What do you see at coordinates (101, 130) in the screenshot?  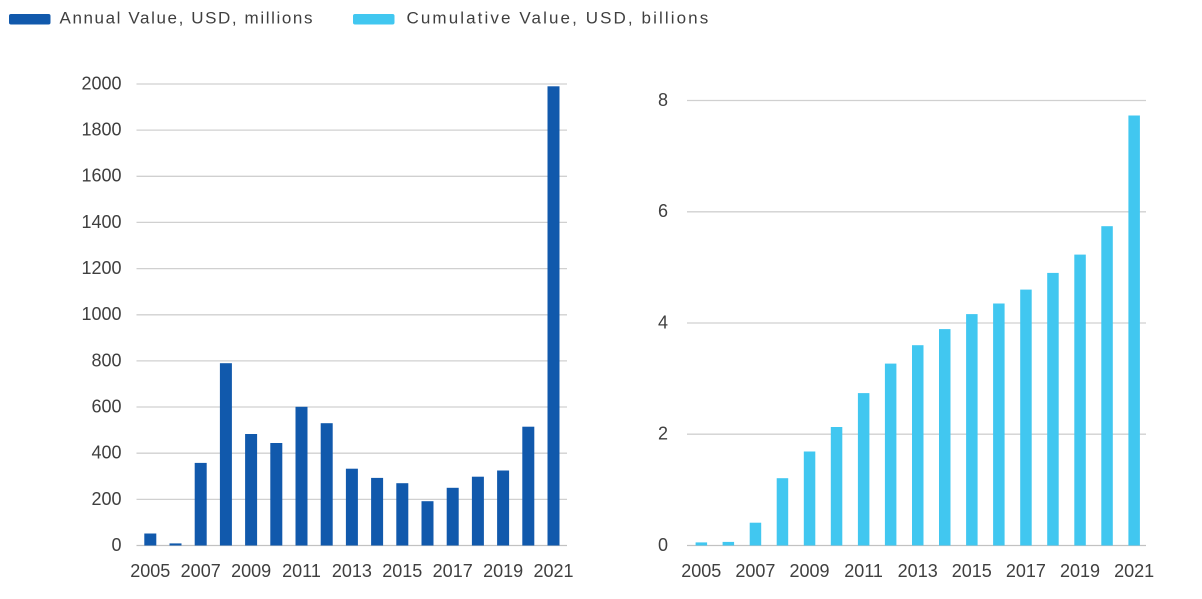 I see `svg-text: 1800` at bounding box center [101, 130].